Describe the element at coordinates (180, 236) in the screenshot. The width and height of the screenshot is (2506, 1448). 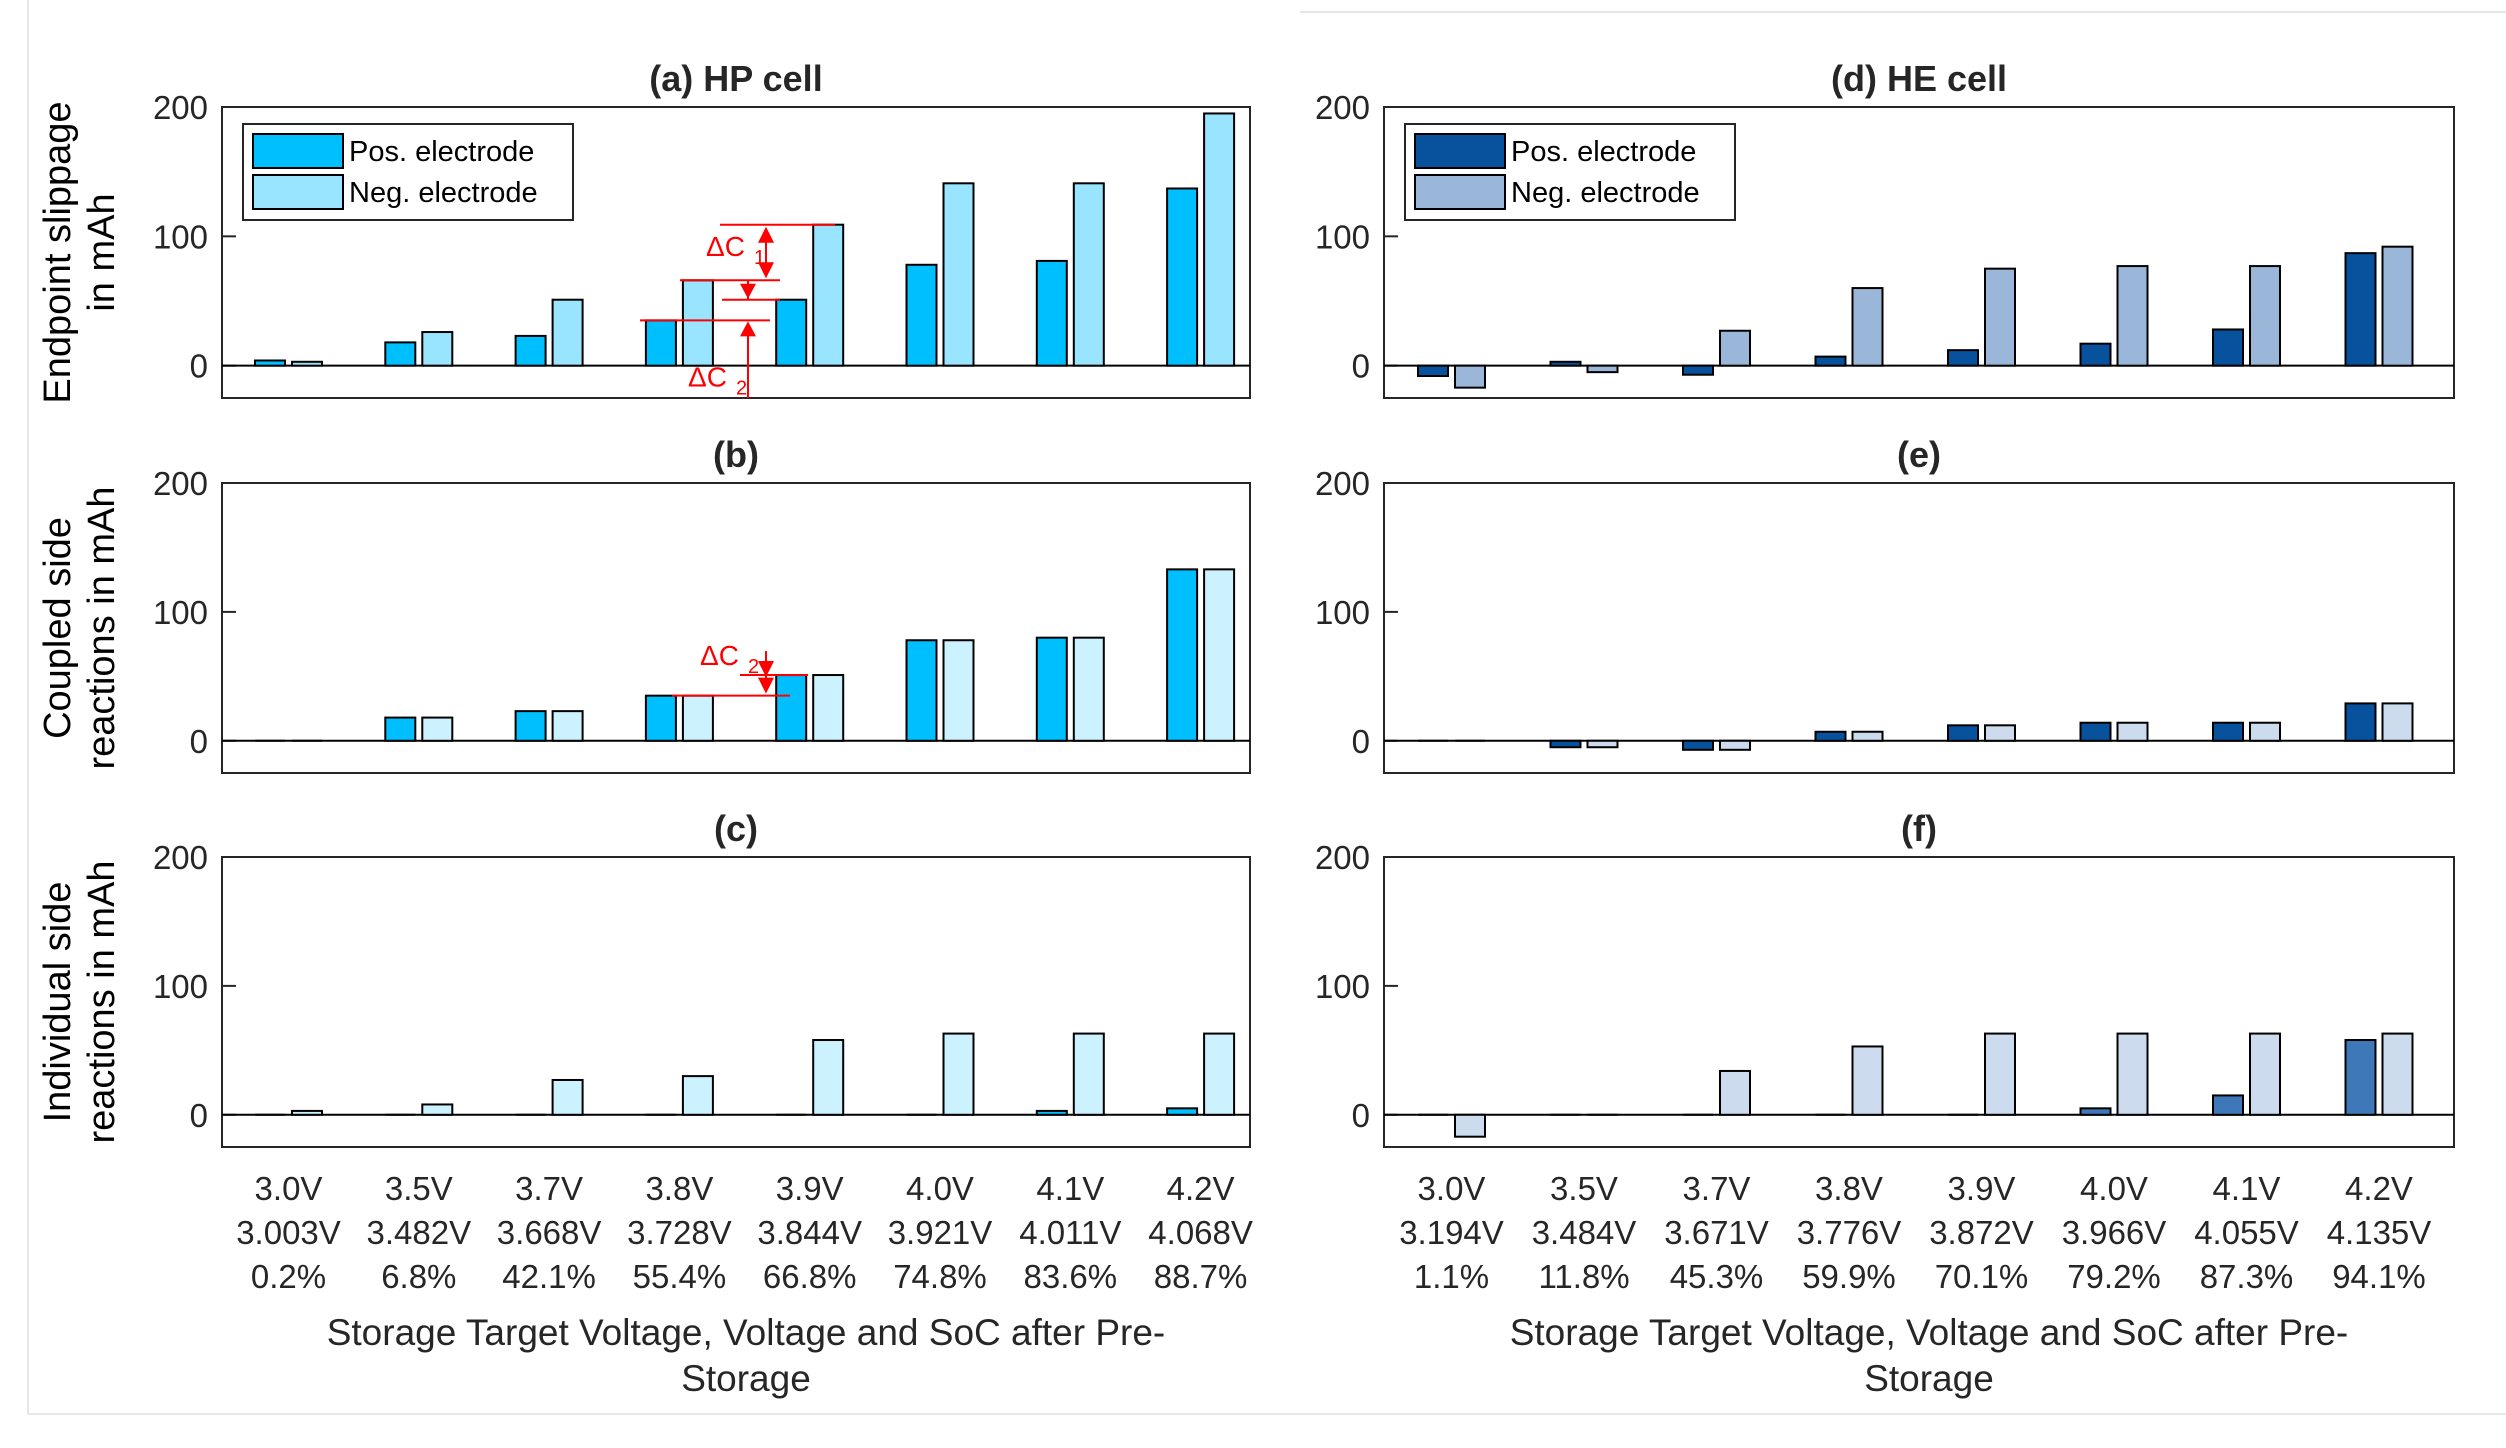
I see `panel-a-ytick-label-100: 100` at that location.